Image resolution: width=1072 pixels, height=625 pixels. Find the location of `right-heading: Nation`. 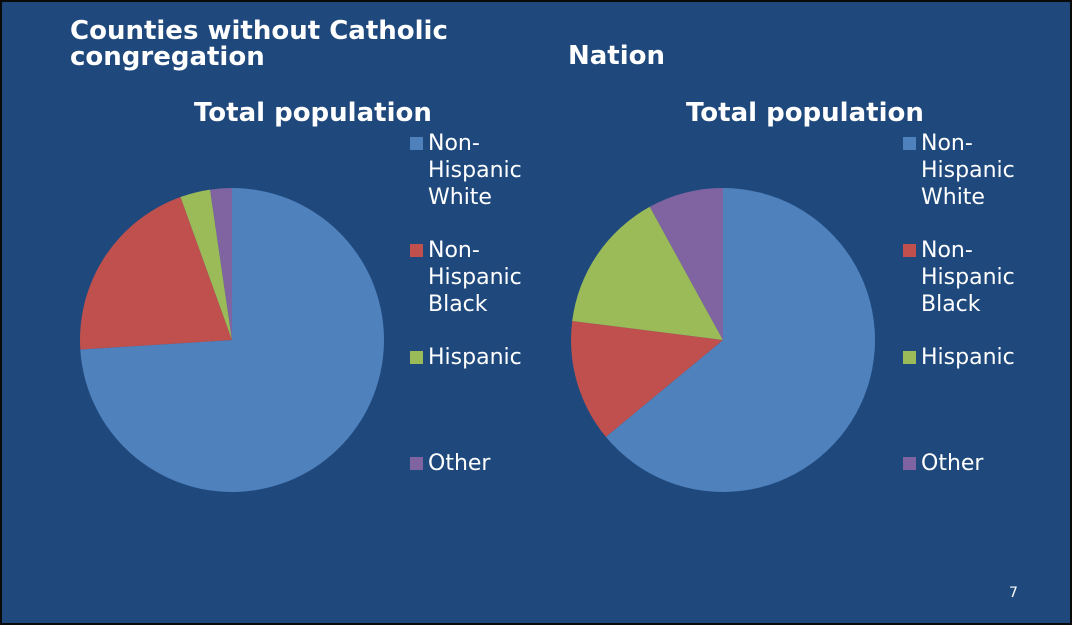

right-heading: Nation is located at coordinates (617, 56).